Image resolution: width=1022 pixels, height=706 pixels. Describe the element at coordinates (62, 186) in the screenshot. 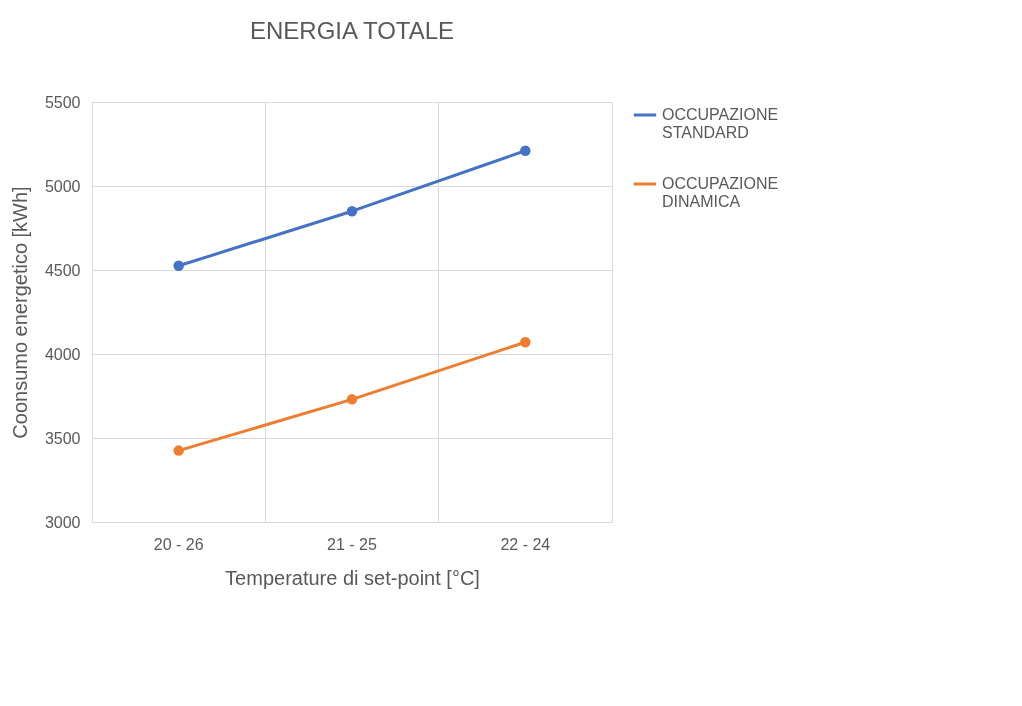

I see `y-tick-label: 5000` at that location.